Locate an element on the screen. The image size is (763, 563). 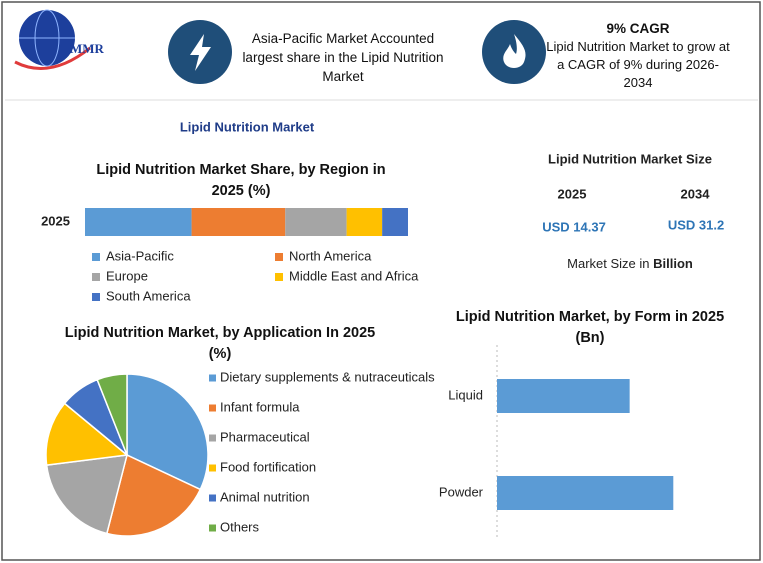
legend-label: Food fortification is located at coordinates (268, 466).